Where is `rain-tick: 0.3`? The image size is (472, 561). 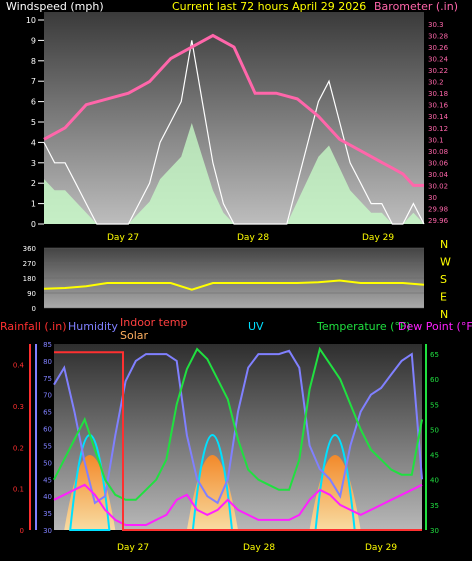
rain-tick: 0.3 is located at coordinates (18, 407).